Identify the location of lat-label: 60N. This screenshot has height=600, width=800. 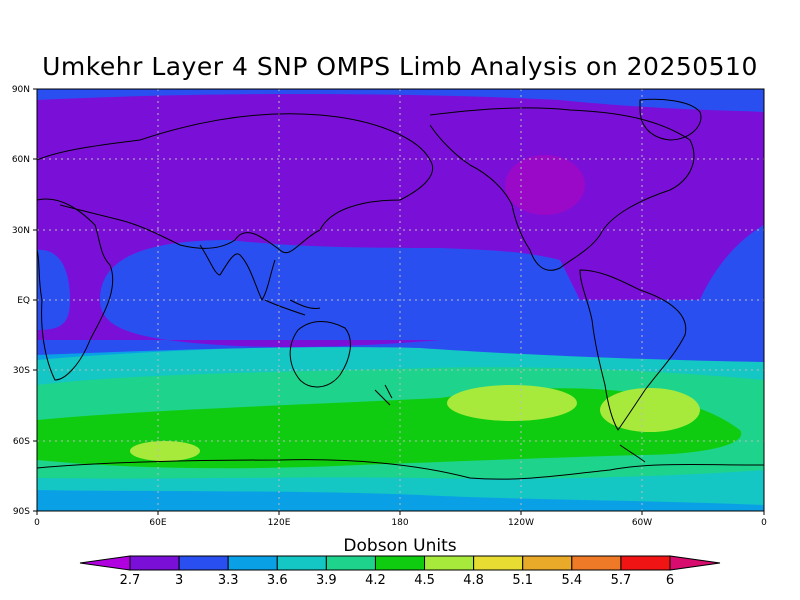
(21, 160).